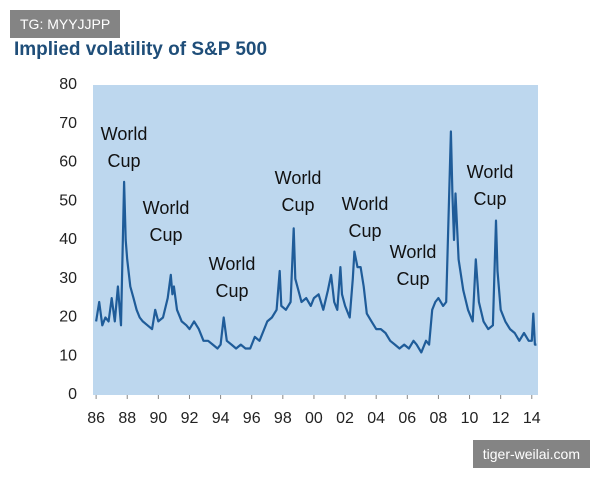 The width and height of the screenshot is (600, 480). What do you see at coordinates (68, 239) in the screenshot?
I see `y-tick-label: 40` at bounding box center [68, 239].